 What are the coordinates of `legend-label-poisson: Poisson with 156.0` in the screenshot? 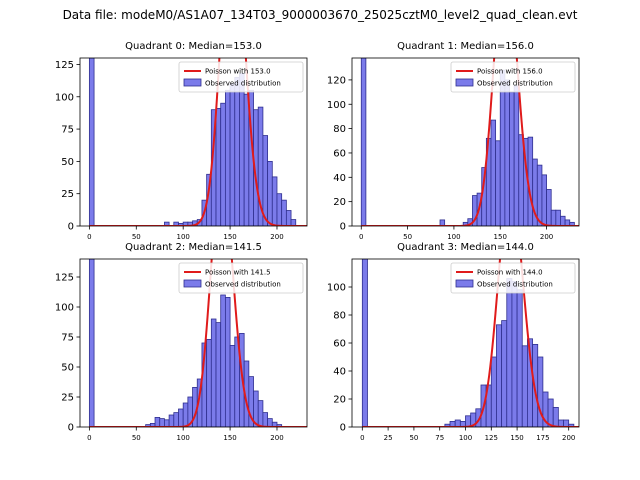 It's located at (510, 72).